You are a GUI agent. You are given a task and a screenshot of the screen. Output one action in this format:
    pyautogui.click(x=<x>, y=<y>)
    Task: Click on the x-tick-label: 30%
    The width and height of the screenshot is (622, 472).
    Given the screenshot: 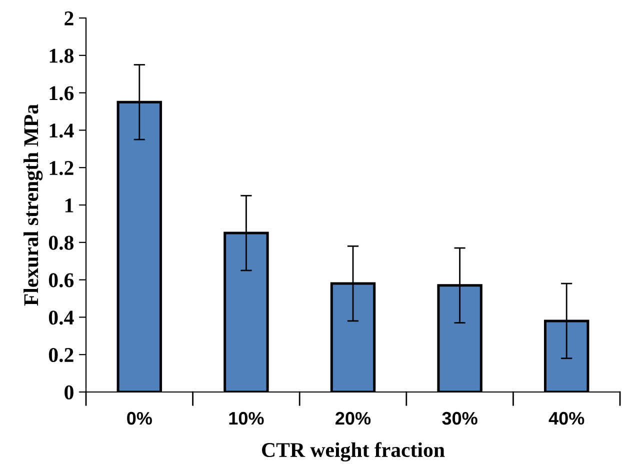 What is the action you would take?
    pyautogui.click(x=460, y=418)
    